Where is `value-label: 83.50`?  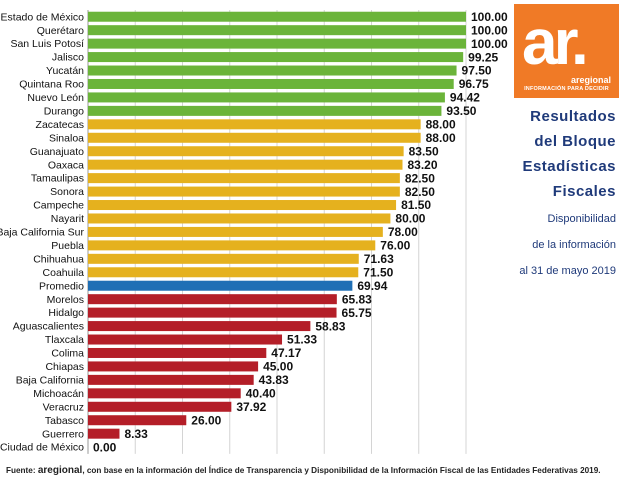 value-label: 83.50 is located at coordinates (424, 151).